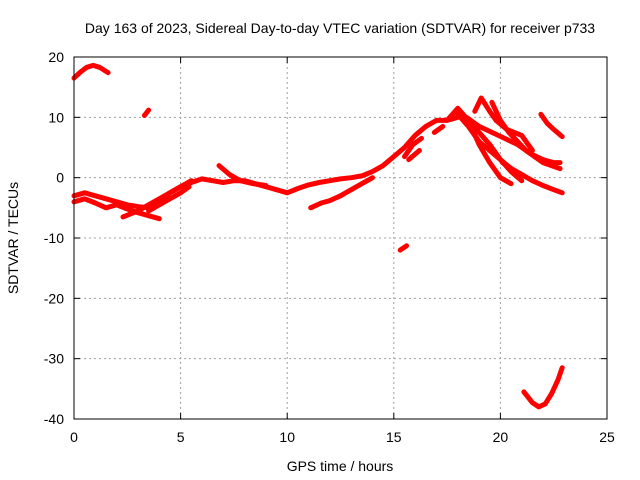  I want to click on x-tick-label: 15, so click(394, 437).